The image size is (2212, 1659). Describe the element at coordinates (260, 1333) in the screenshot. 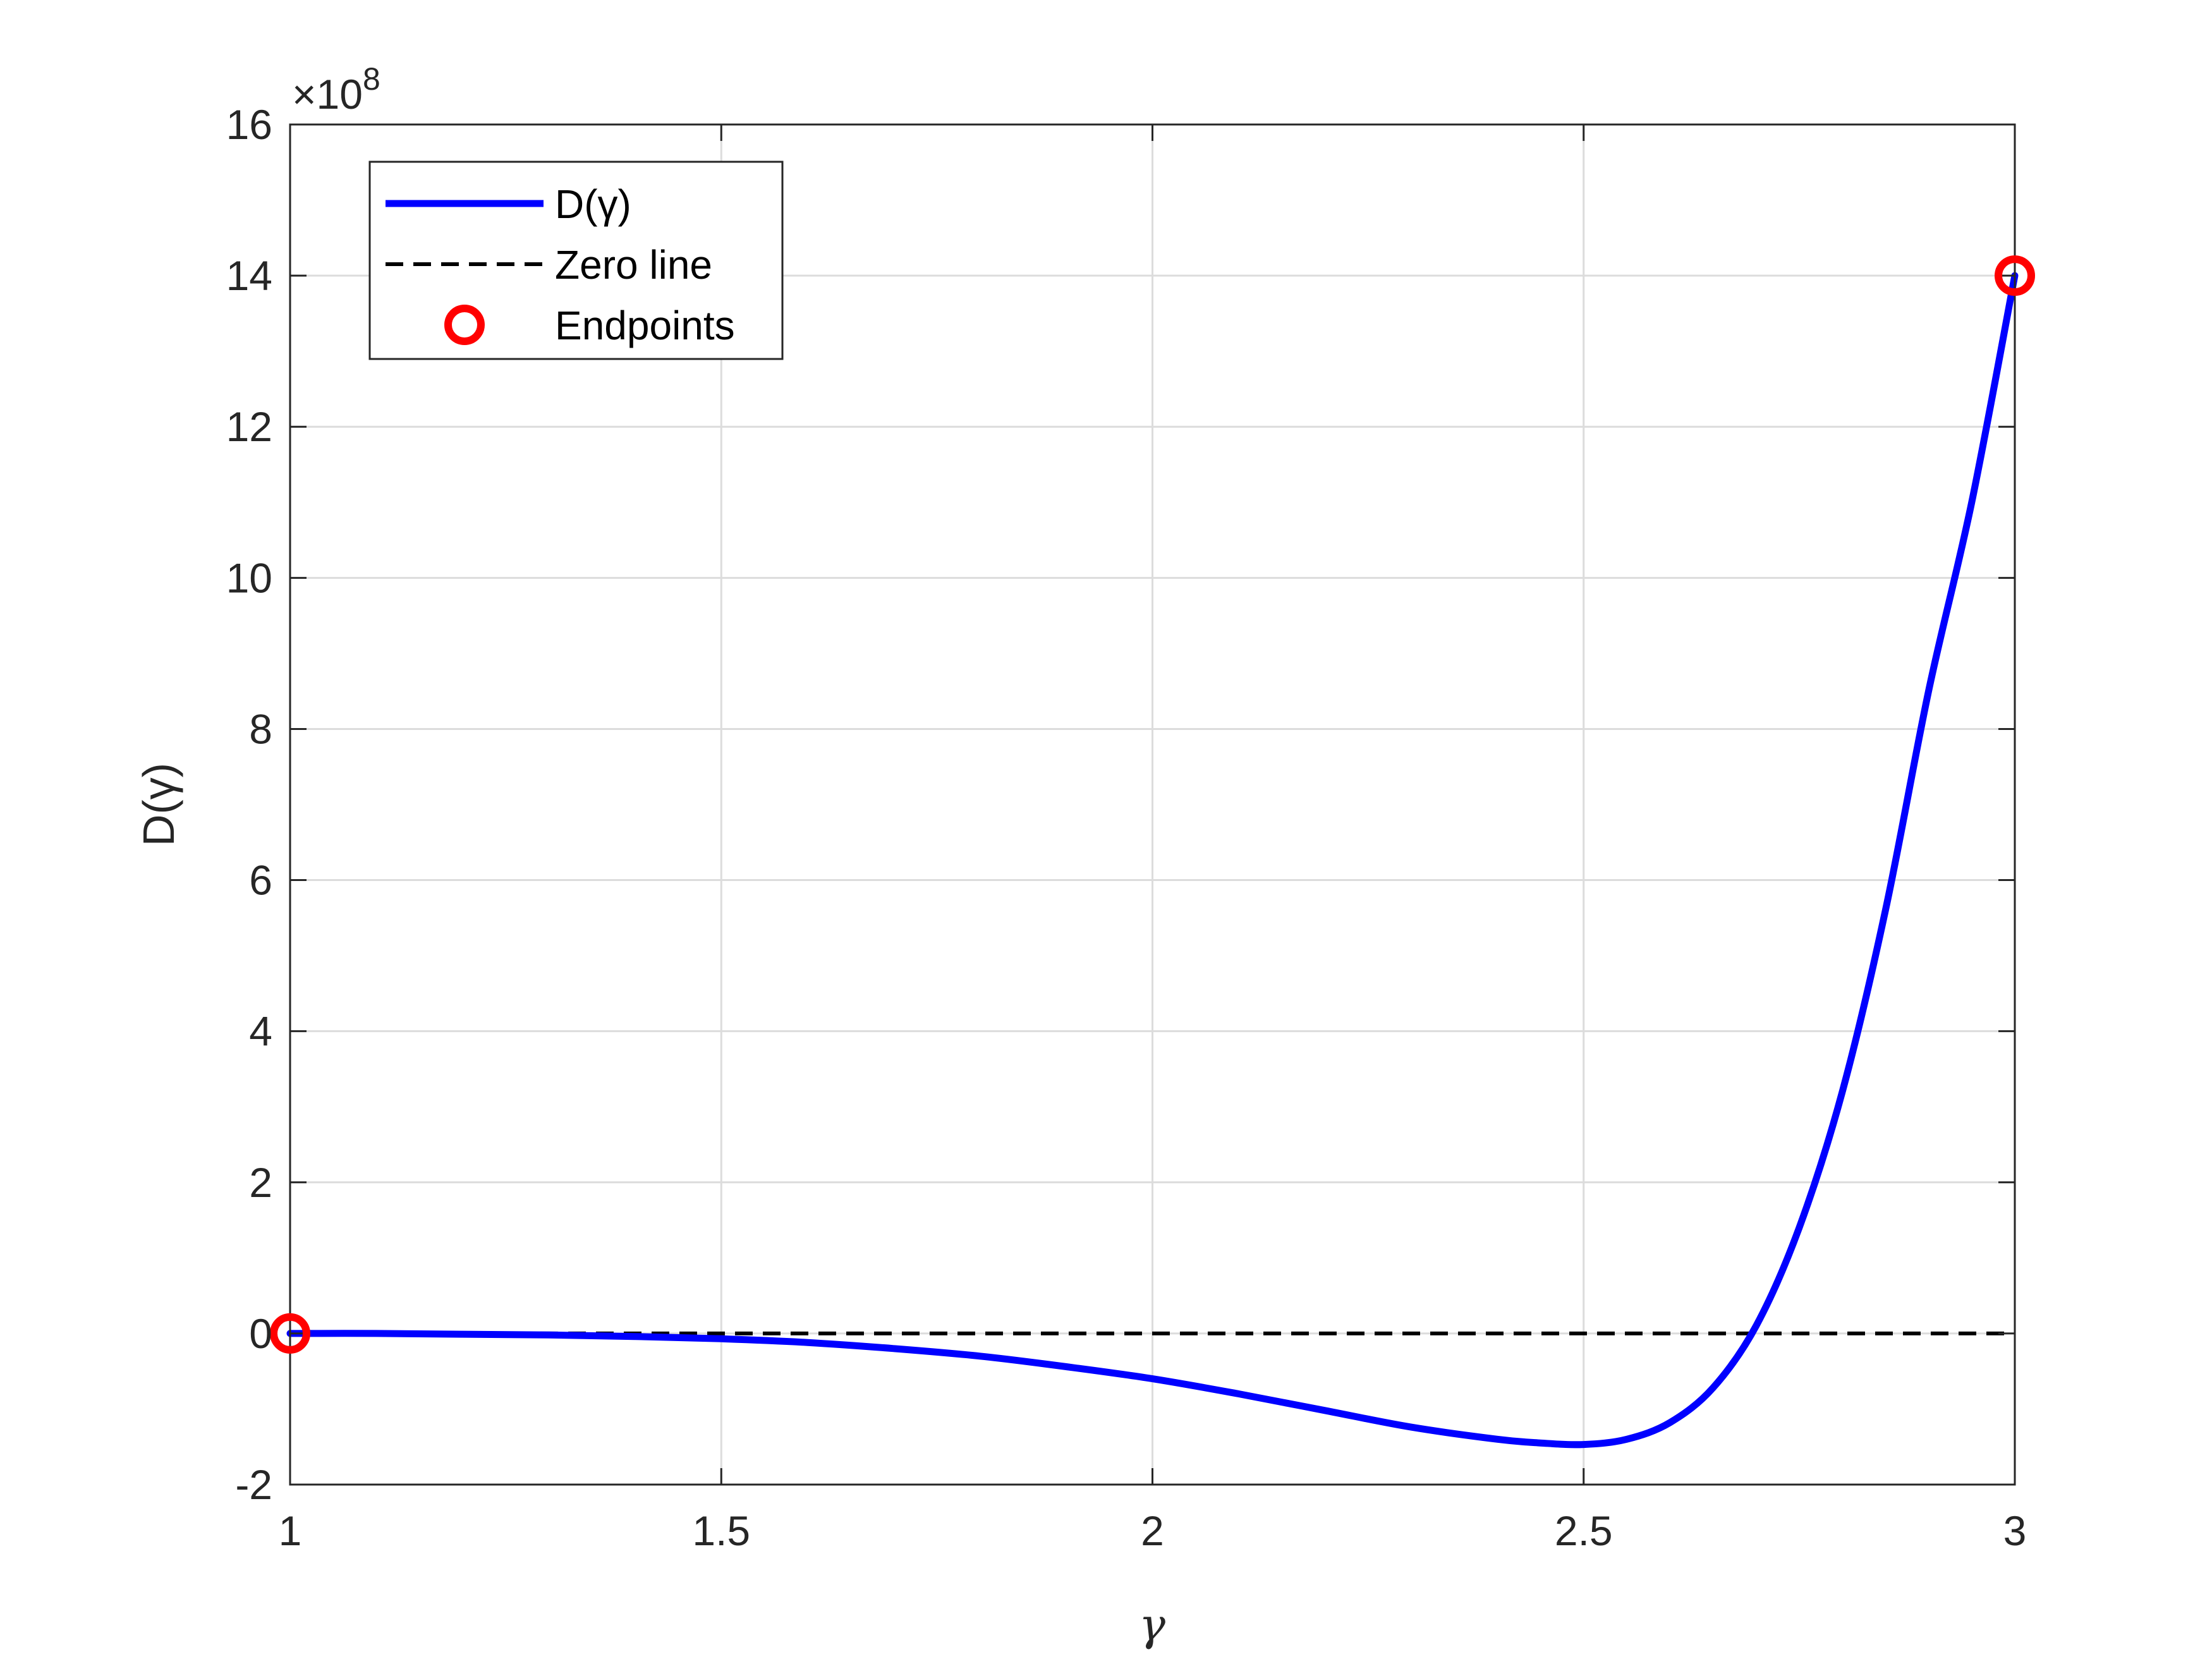

I see `y-tick-label: 0` at that location.